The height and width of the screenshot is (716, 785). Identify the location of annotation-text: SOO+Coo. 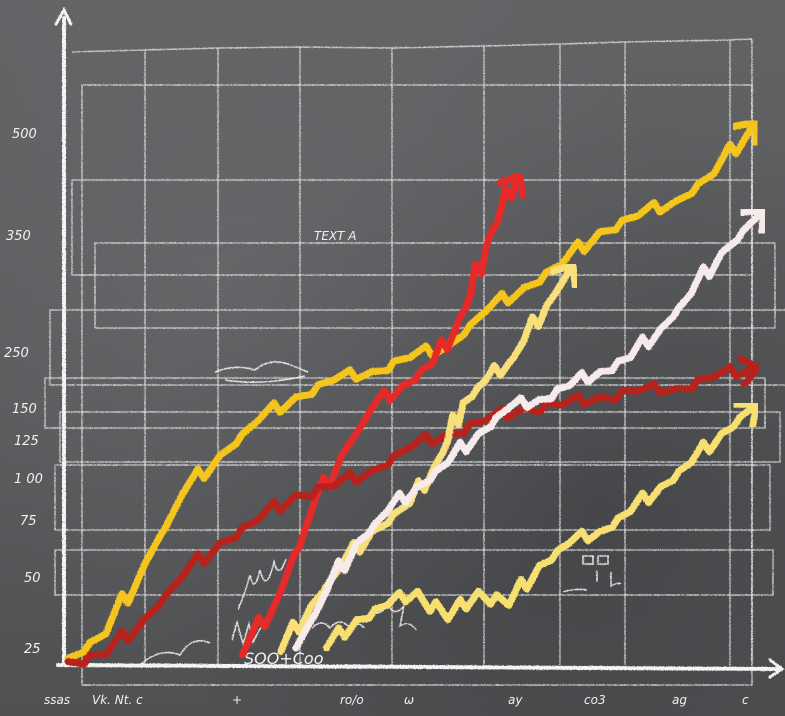
(284, 658).